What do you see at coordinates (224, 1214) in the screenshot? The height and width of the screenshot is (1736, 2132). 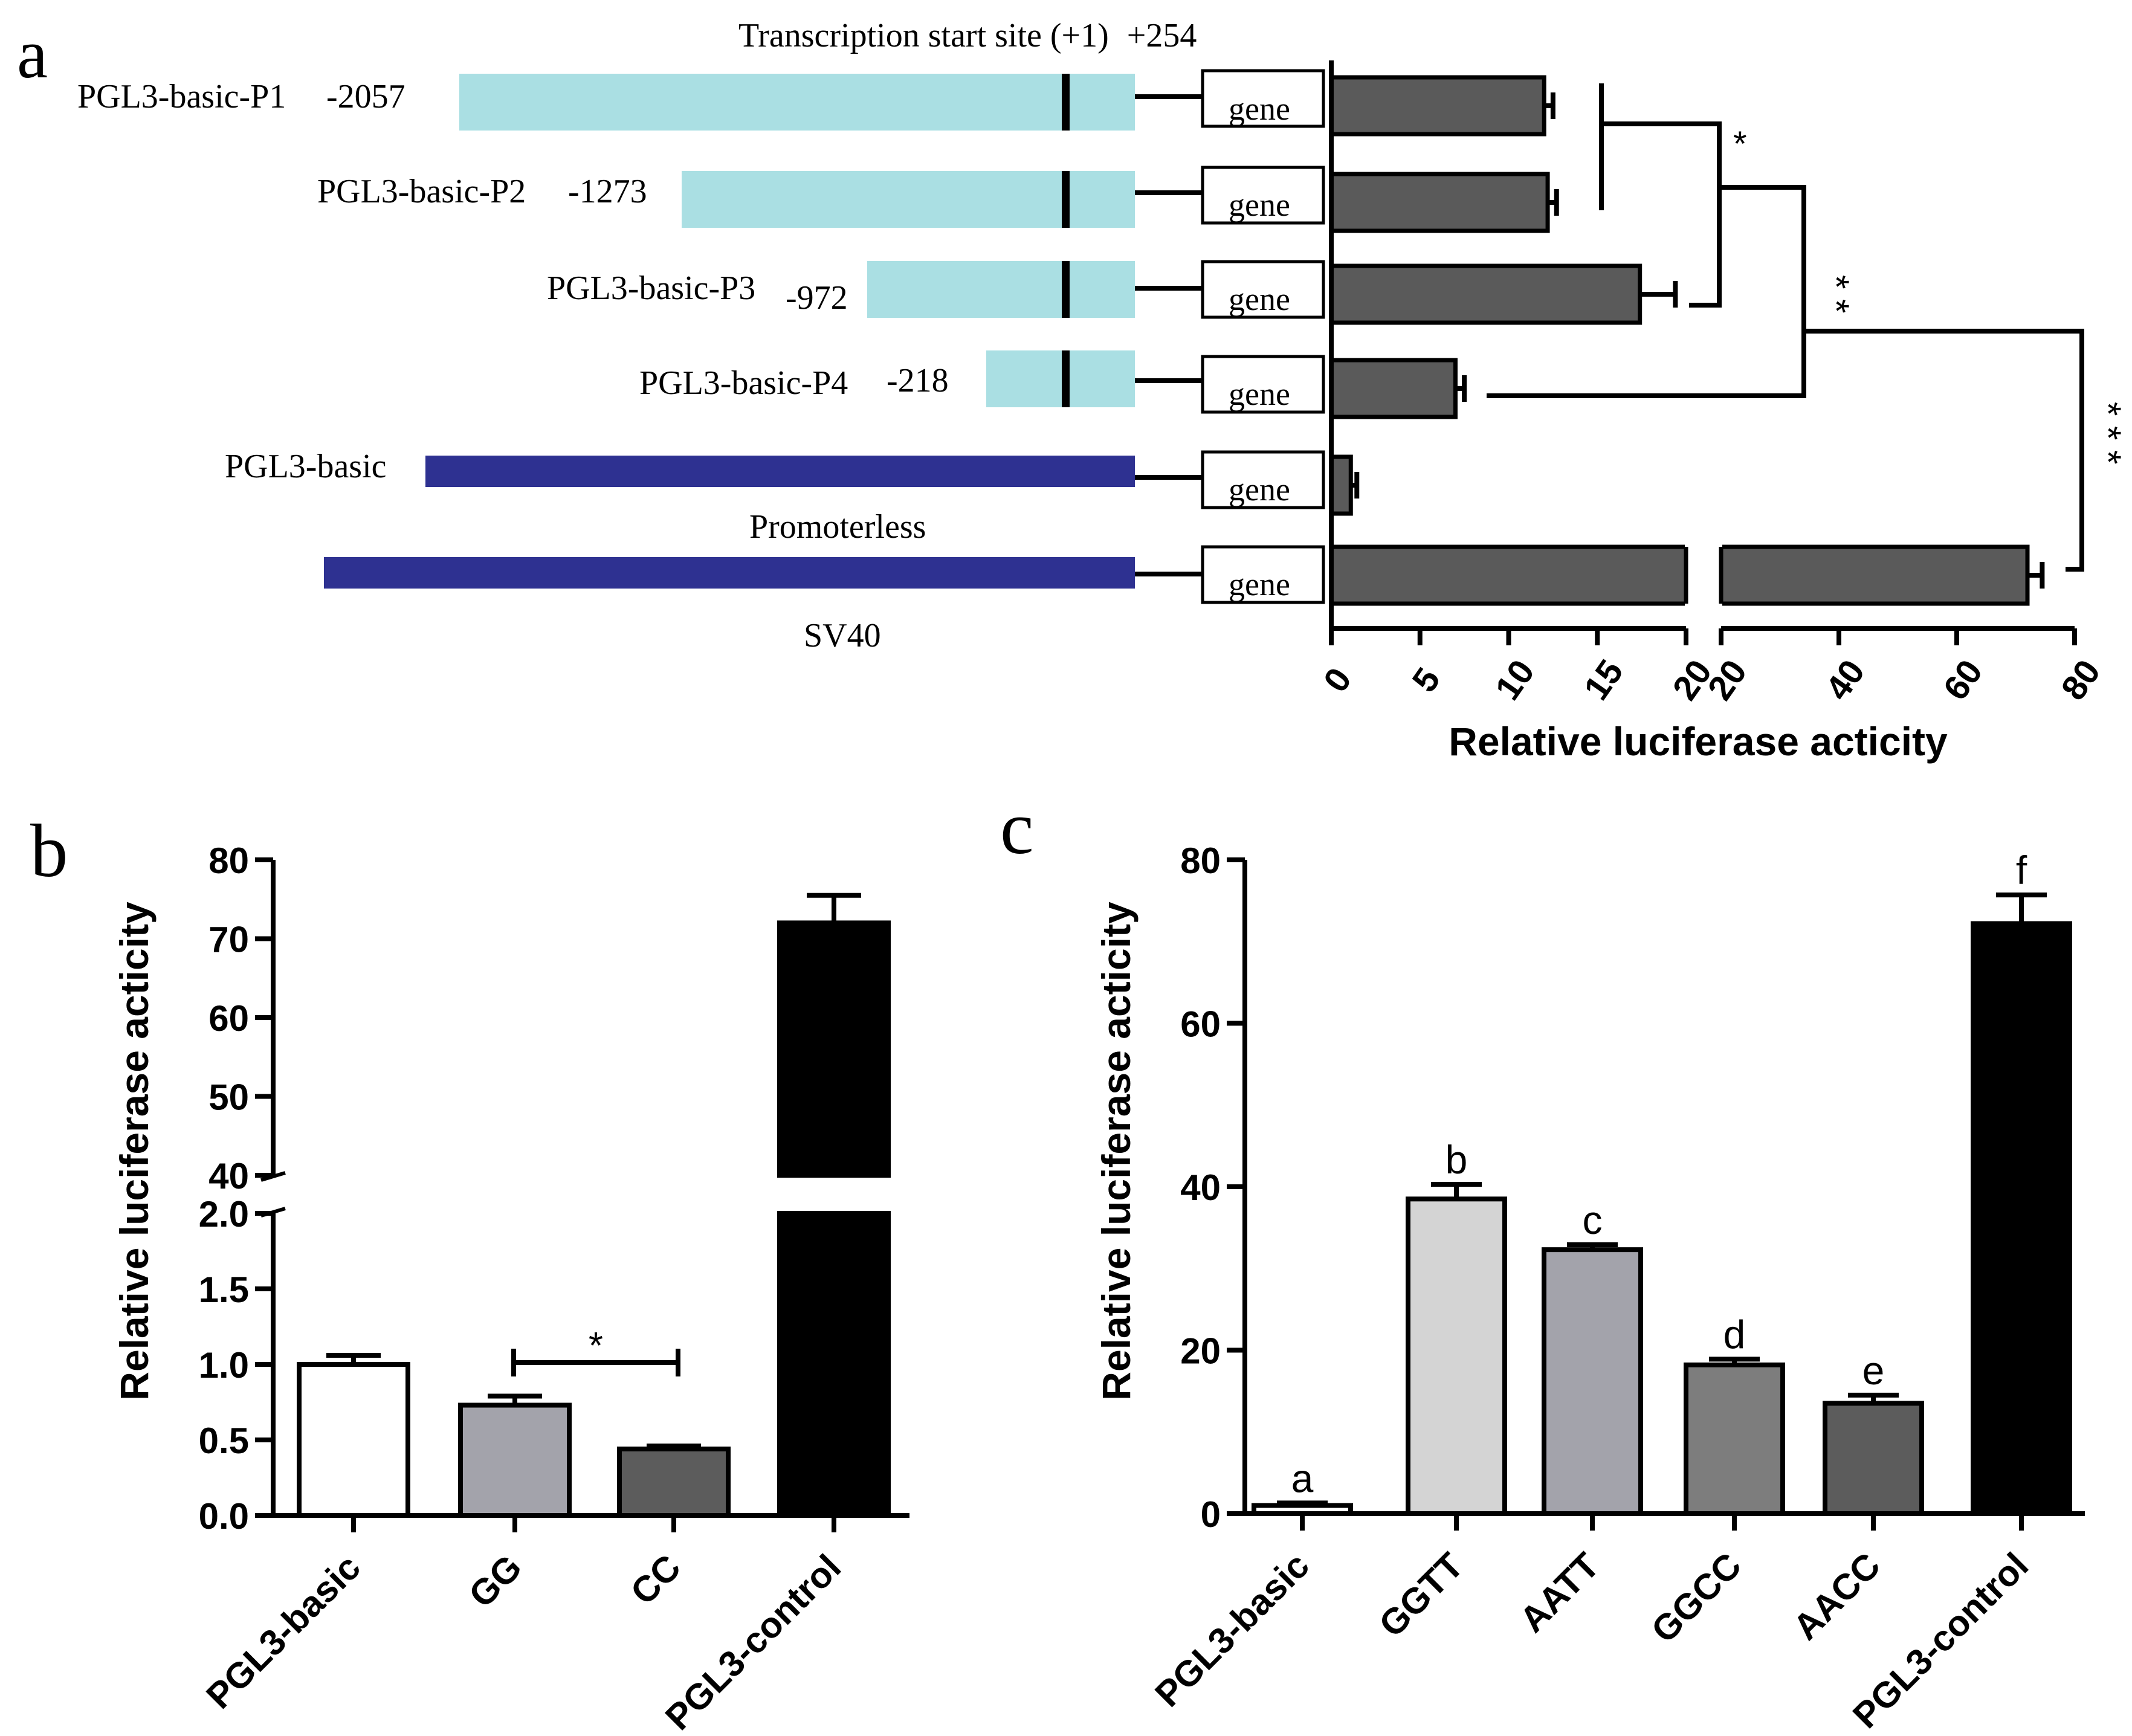 I see `y-tick-label: 2.0` at bounding box center [224, 1214].